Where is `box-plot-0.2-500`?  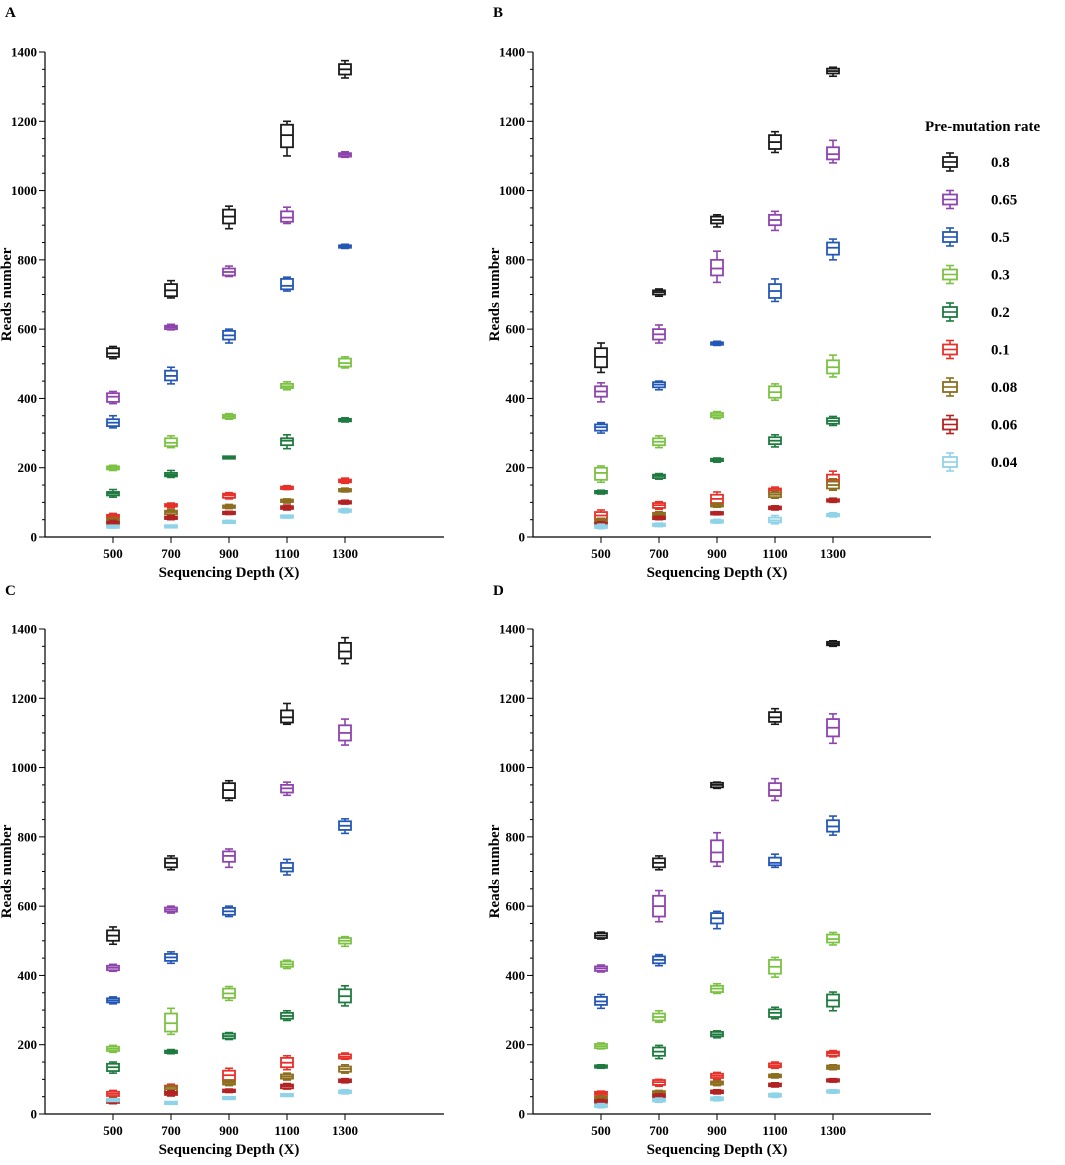 box-plot-0.2-500 is located at coordinates (601, 1067).